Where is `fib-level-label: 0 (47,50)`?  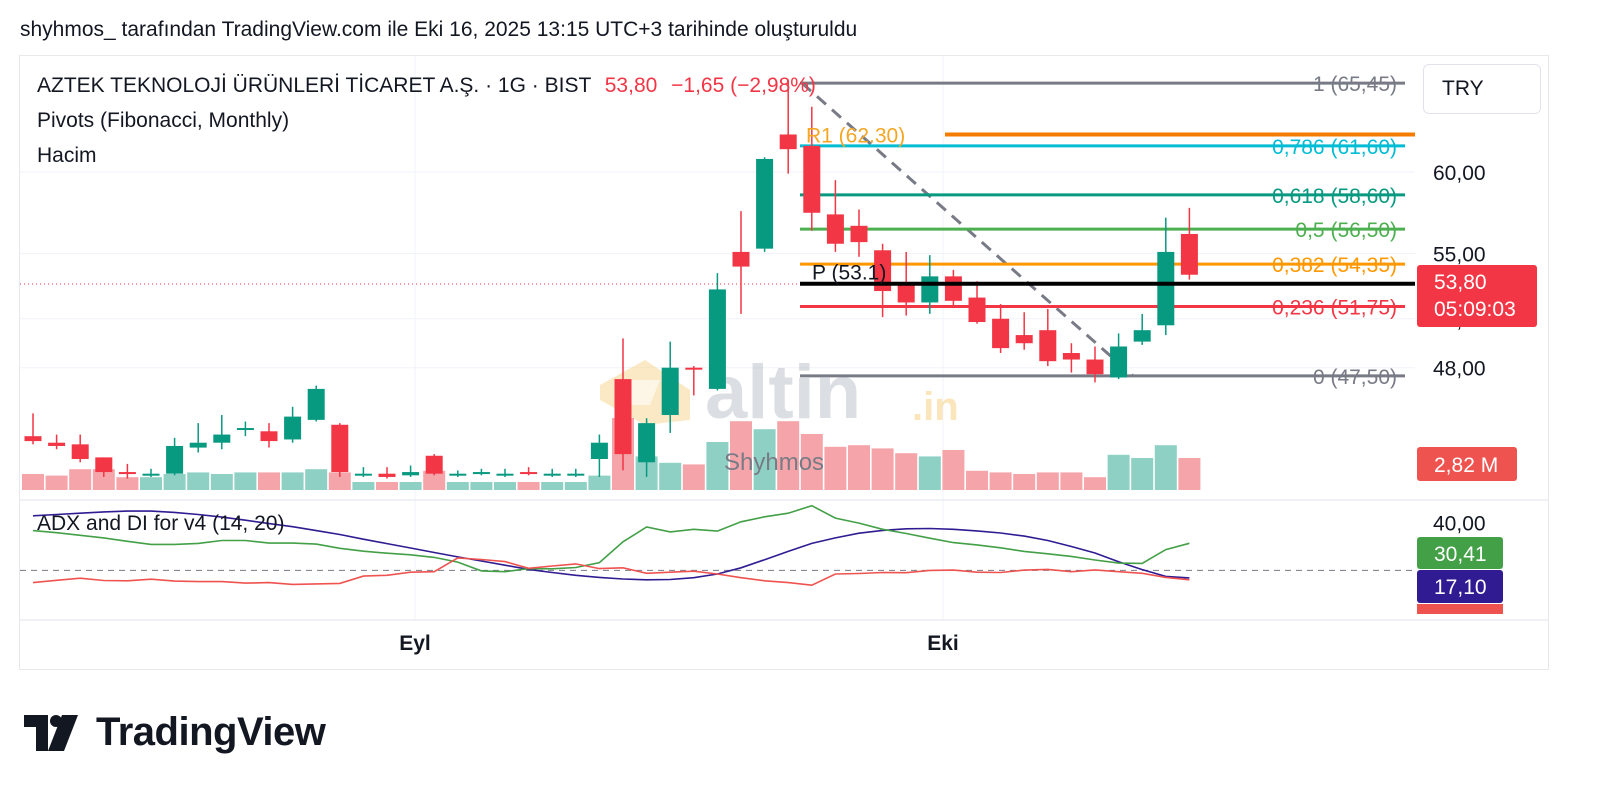
fib-level-label: 0 (47,50) is located at coordinates (1355, 377).